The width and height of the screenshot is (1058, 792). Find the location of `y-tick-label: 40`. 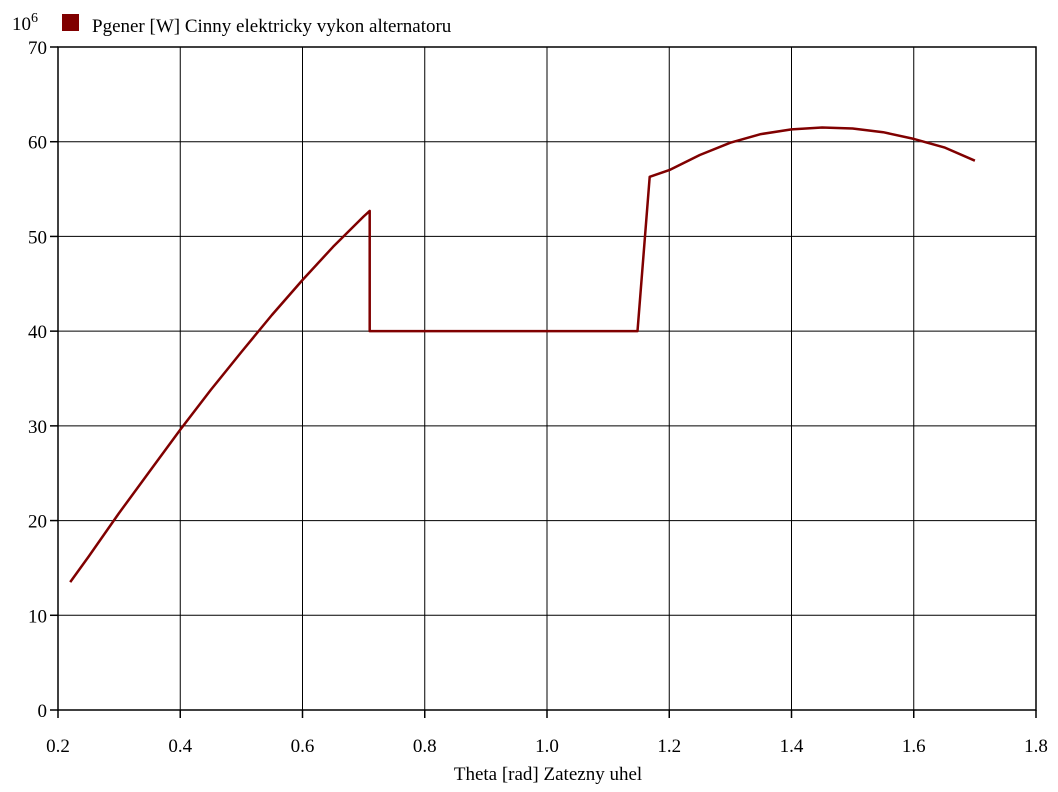

y-tick-label: 40 is located at coordinates (37, 332).